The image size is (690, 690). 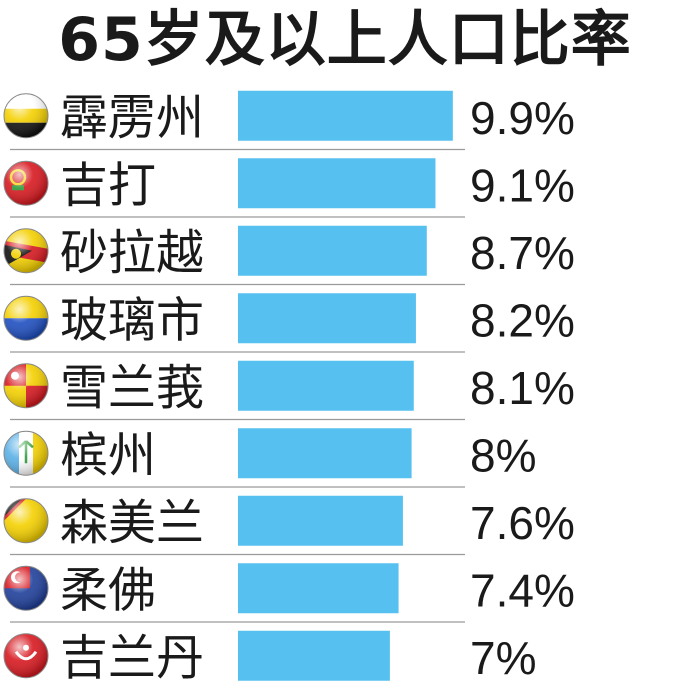 What do you see at coordinates (132, 320) in the screenshot?
I see `category-label: 玻璃市` at bounding box center [132, 320].